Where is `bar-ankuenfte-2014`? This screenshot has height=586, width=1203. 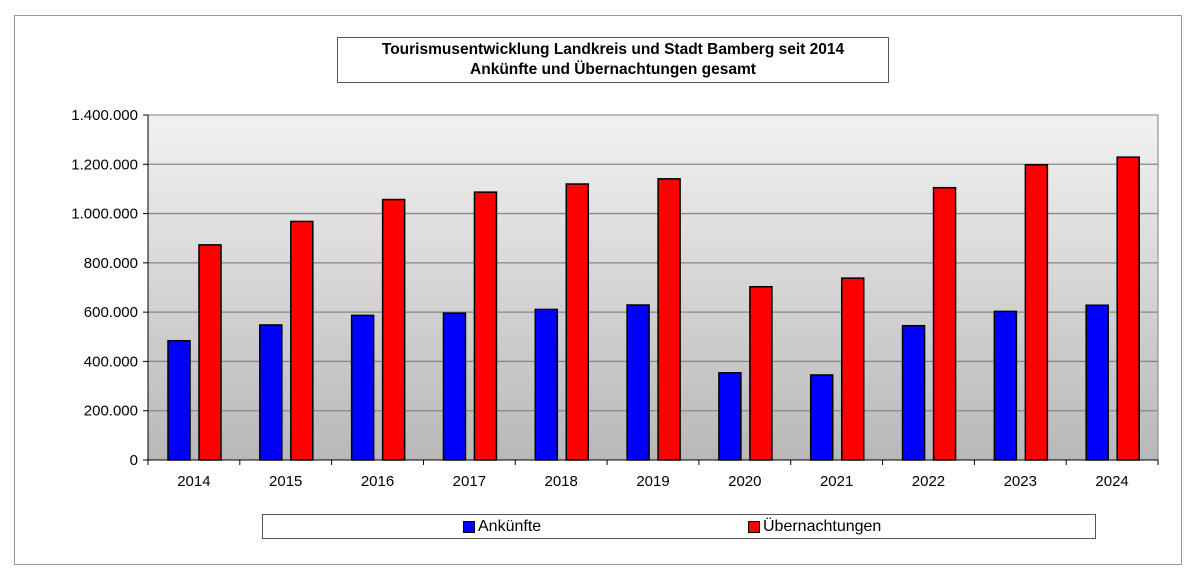
bar-ankuenfte-2014 is located at coordinates (179, 400).